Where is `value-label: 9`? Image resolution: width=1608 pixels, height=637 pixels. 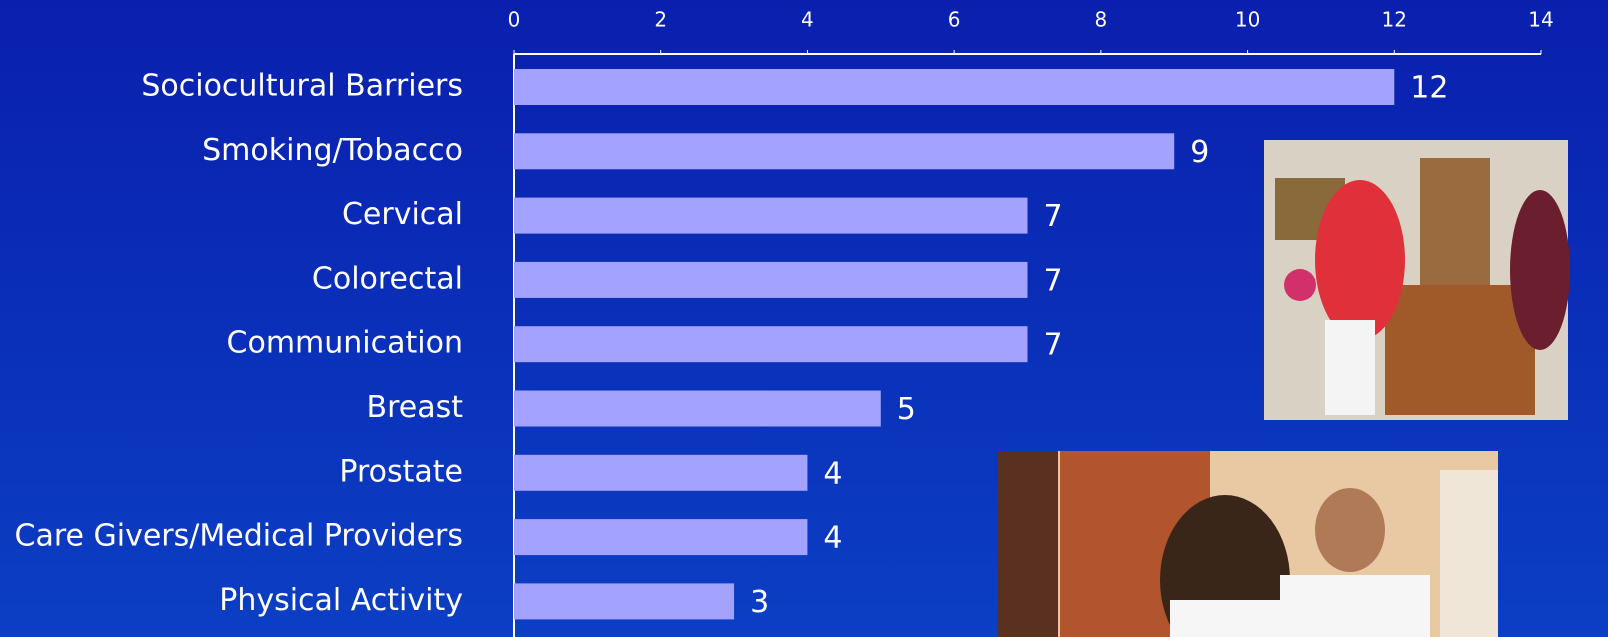
value-label: 9 is located at coordinates (1199, 152).